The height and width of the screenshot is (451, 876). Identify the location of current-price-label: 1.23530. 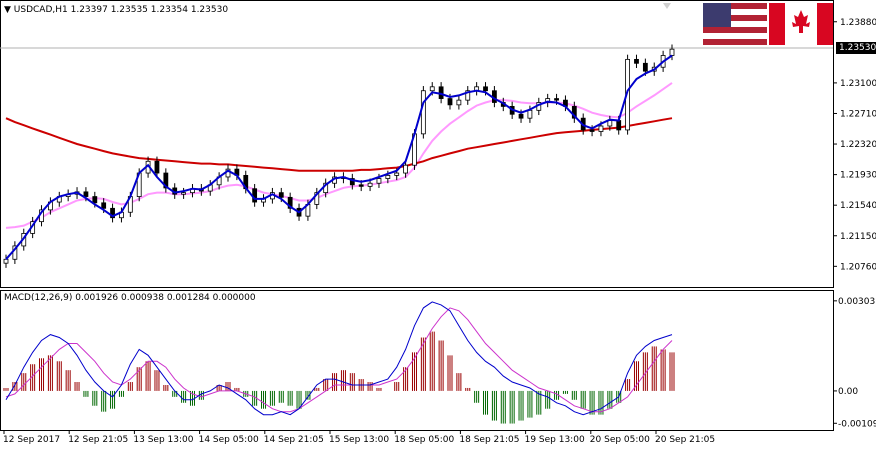
(856, 48).